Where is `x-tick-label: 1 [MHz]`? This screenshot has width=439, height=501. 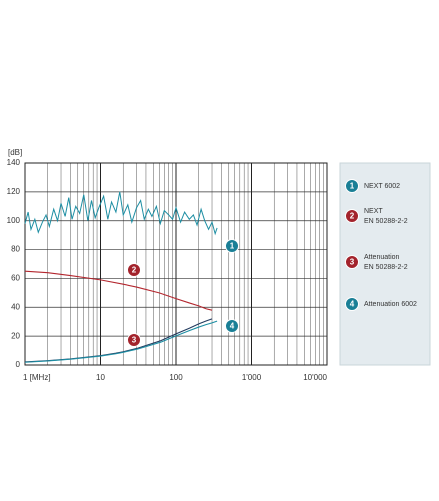
x-tick-label: 1 [MHz] is located at coordinates (37, 377).